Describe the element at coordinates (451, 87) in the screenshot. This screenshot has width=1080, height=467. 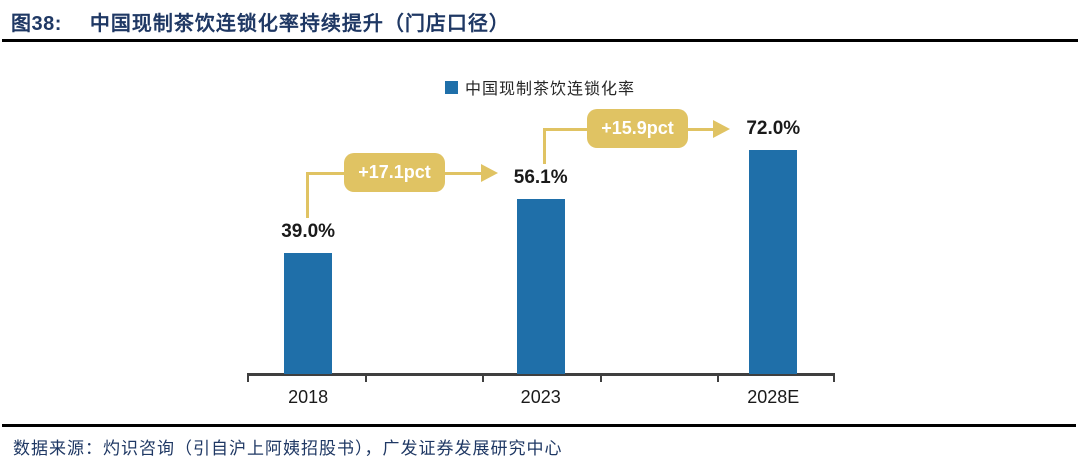
I see `legend-color-swatch` at that location.